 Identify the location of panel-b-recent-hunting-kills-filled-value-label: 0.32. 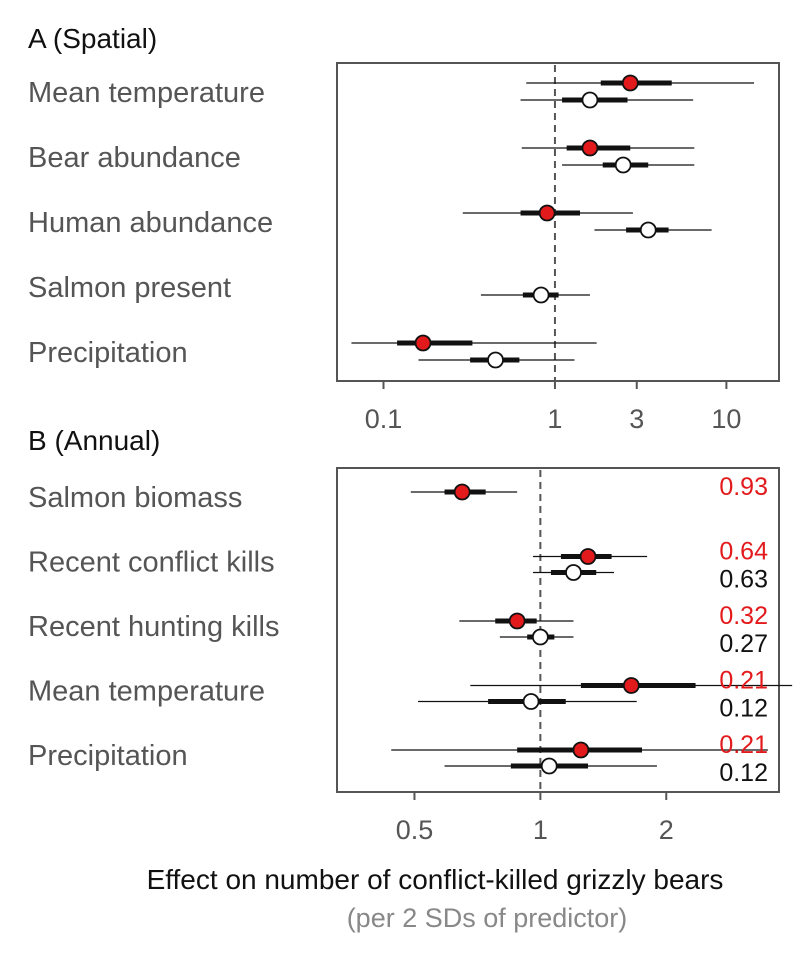
(743, 616).